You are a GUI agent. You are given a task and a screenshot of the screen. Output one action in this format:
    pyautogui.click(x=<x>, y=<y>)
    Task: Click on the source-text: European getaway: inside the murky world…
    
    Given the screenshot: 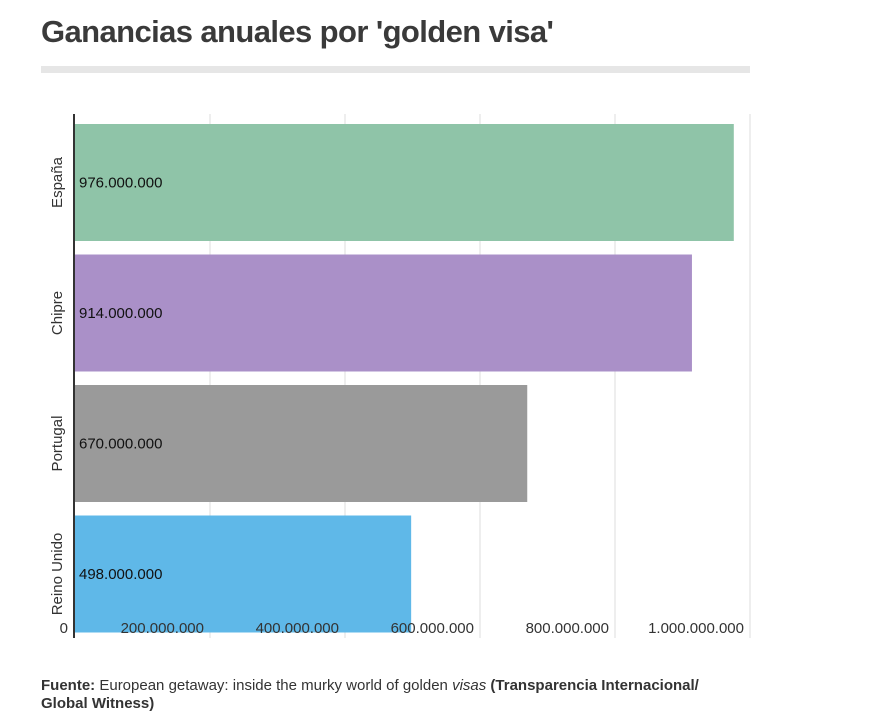 What is the action you would take?
    pyautogui.click(x=273, y=685)
    